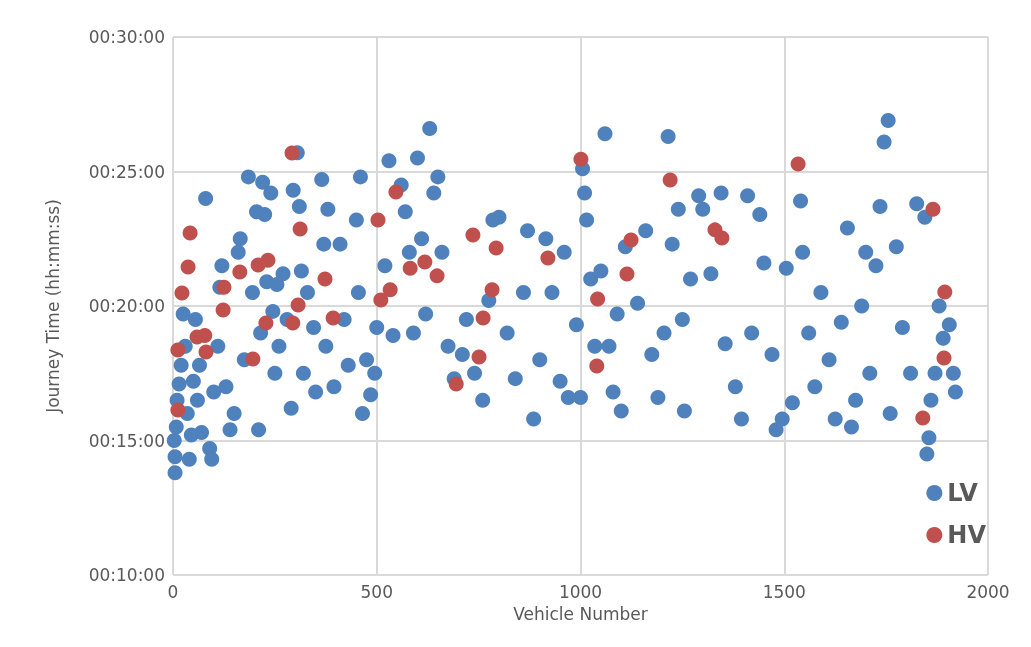  What do you see at coordinates (967, 535) in the screenshot?
I see `legend-label: HV` at bounding box center [967, 535].